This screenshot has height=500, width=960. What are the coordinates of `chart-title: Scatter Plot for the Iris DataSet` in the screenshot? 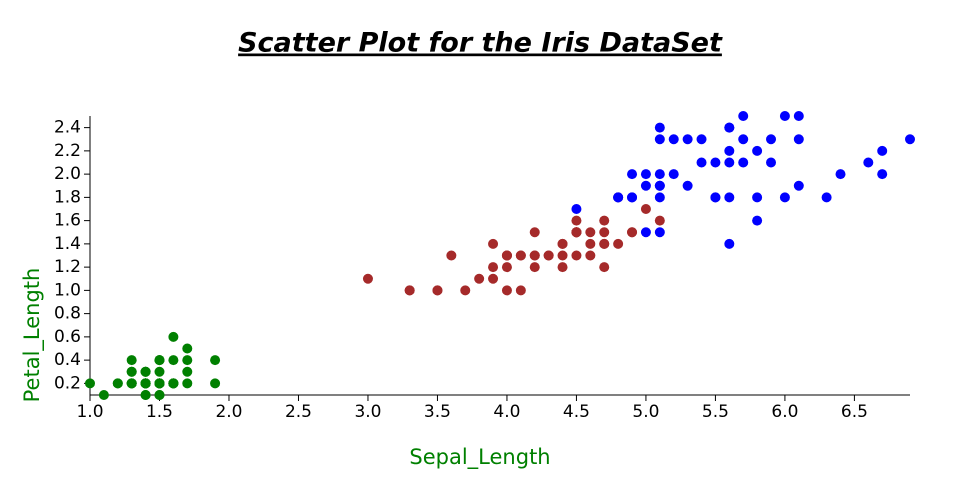 It's located at (480, 43).